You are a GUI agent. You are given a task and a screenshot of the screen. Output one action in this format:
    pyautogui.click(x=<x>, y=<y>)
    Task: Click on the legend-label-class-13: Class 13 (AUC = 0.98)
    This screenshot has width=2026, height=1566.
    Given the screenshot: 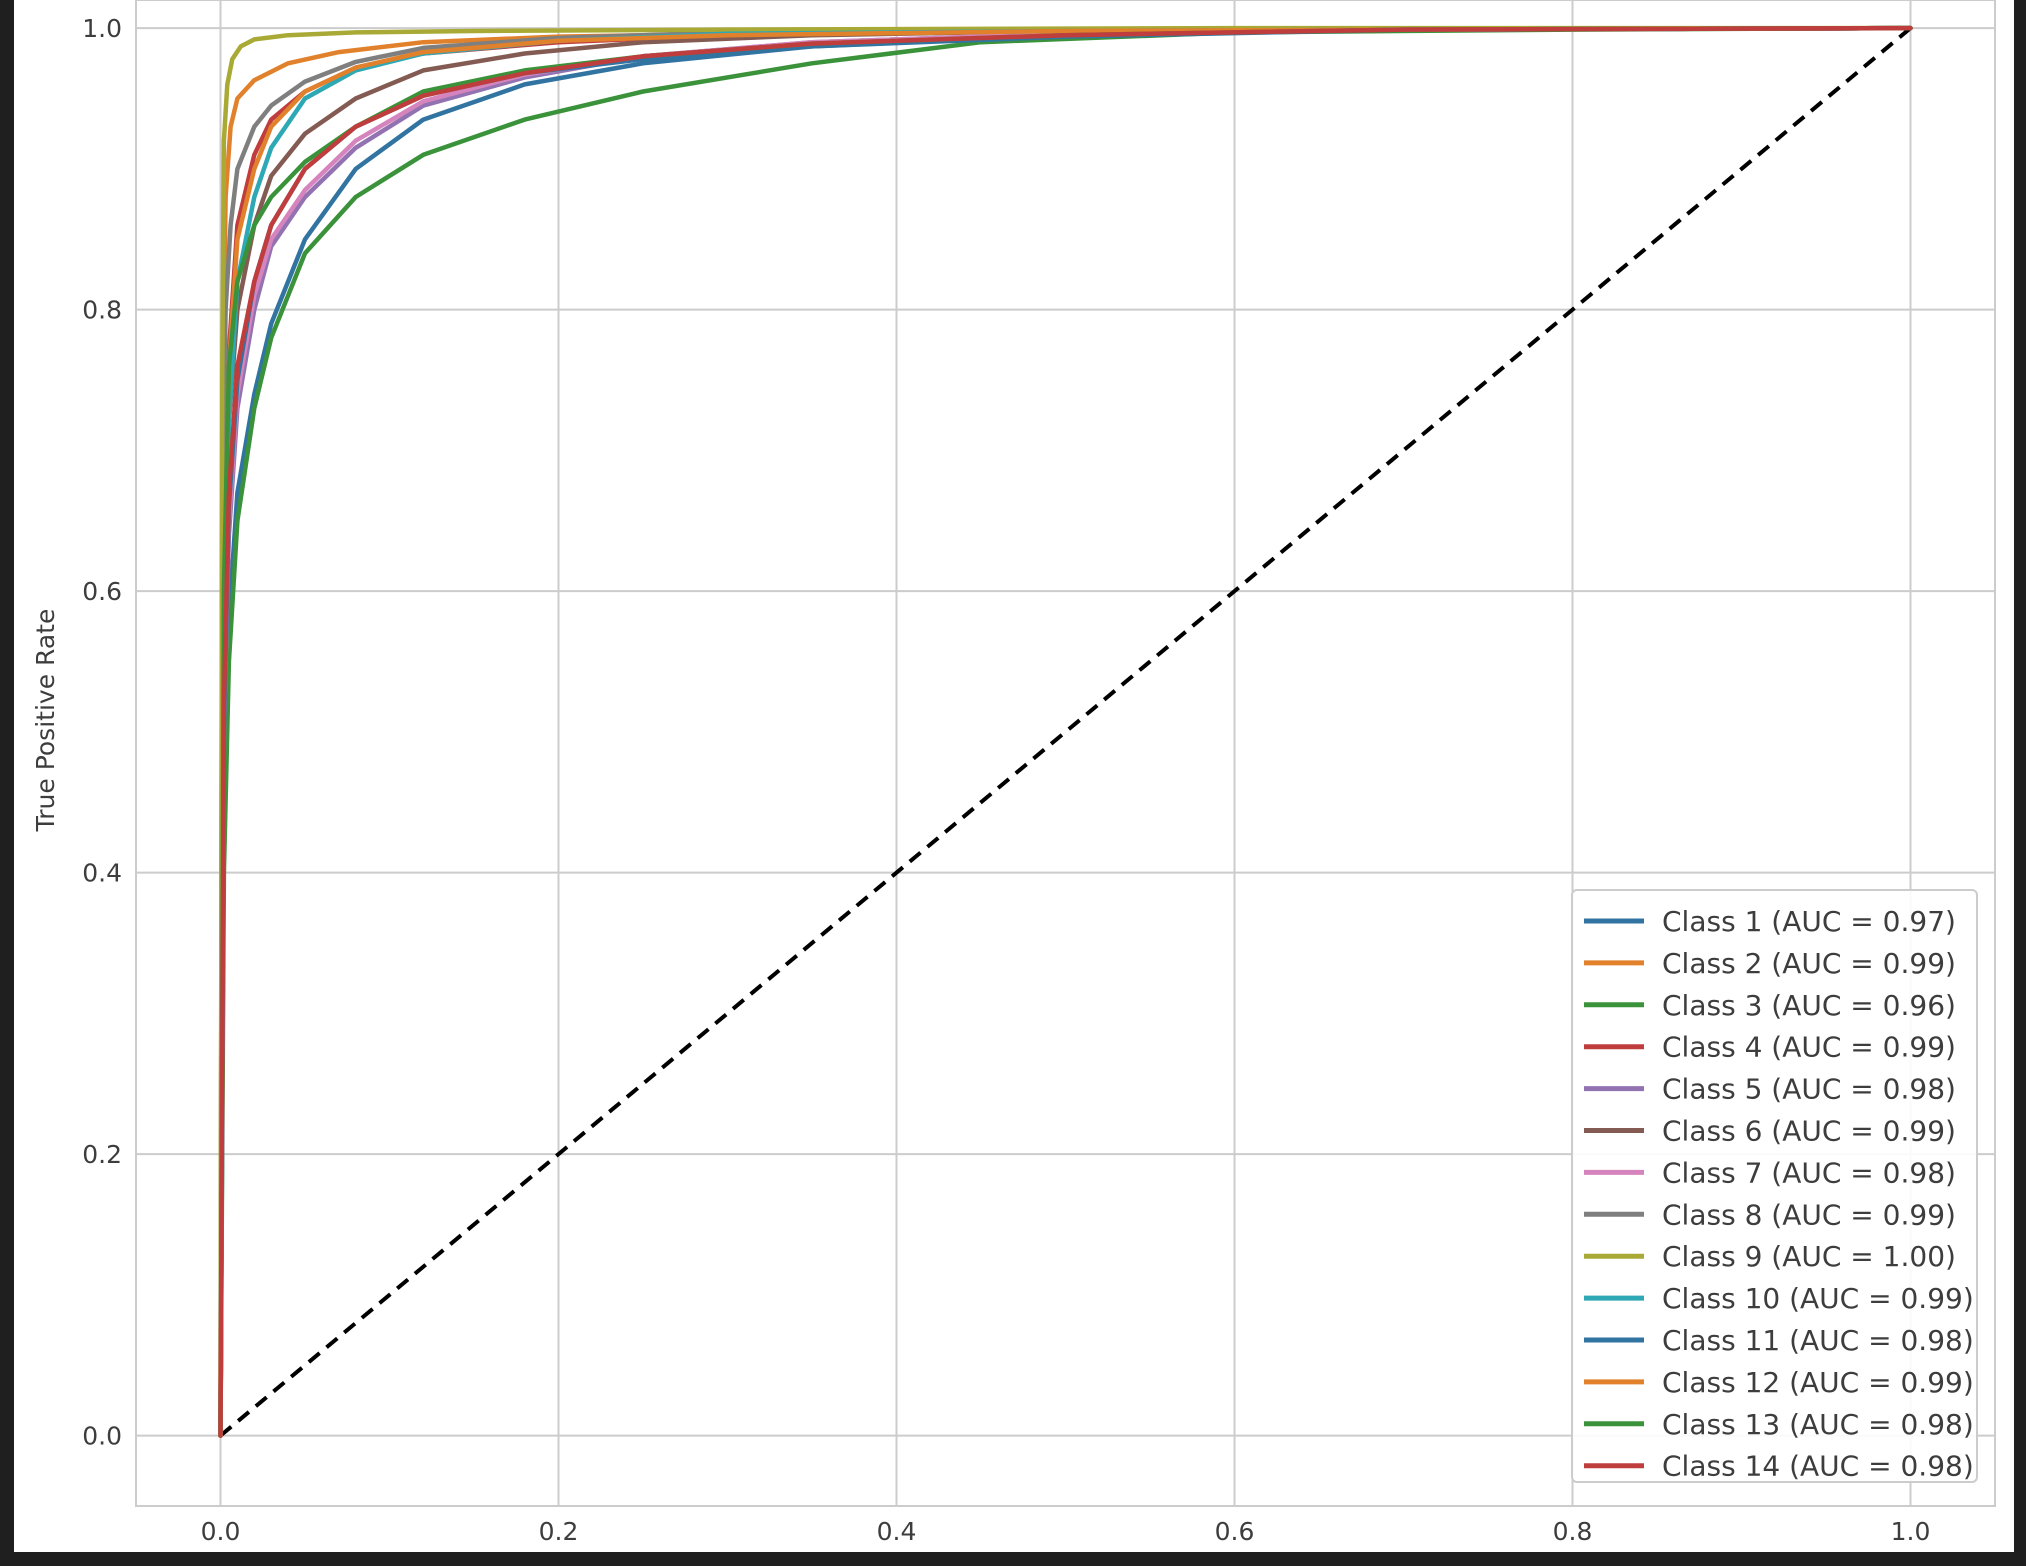 What is the action you would take?
    pyautogui.click(x=1818, y=1424)
    